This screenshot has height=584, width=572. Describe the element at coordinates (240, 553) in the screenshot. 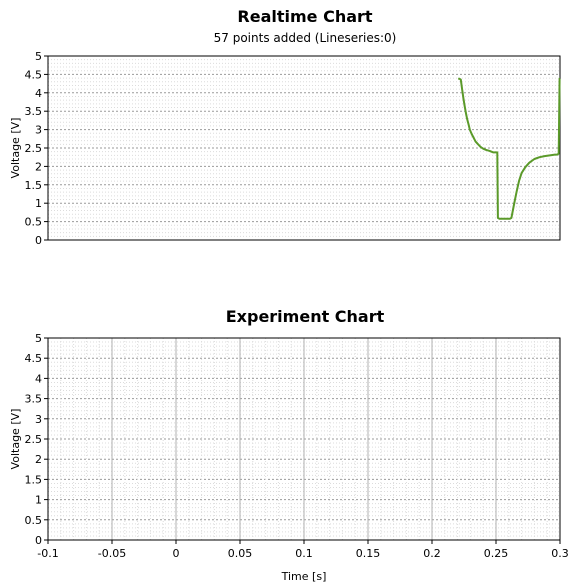

I see `x-tick-label: 0.05` at that location.